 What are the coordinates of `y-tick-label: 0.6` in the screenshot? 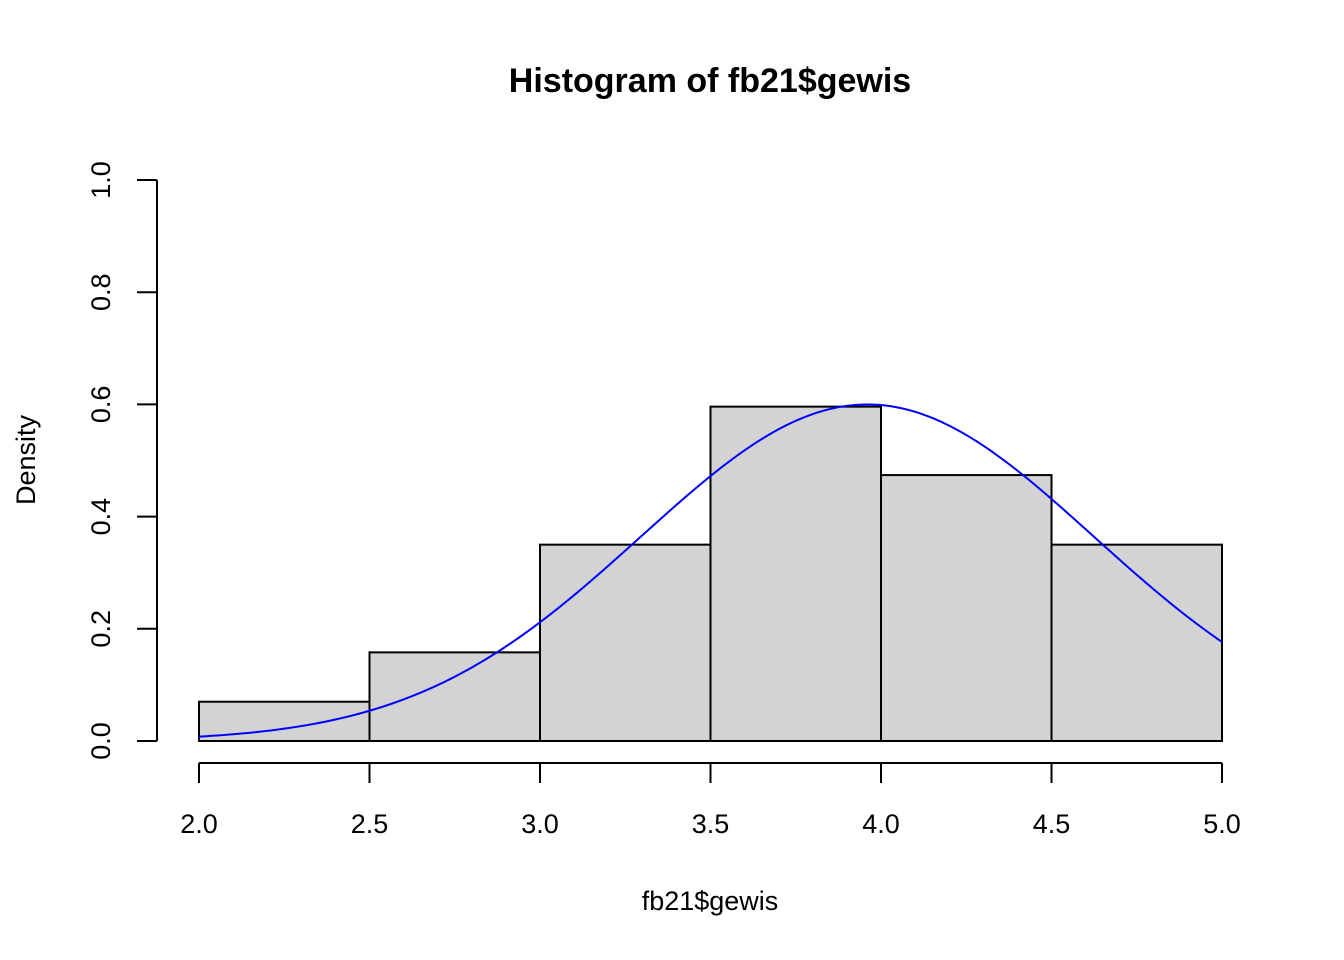 It's located at (101, 405).